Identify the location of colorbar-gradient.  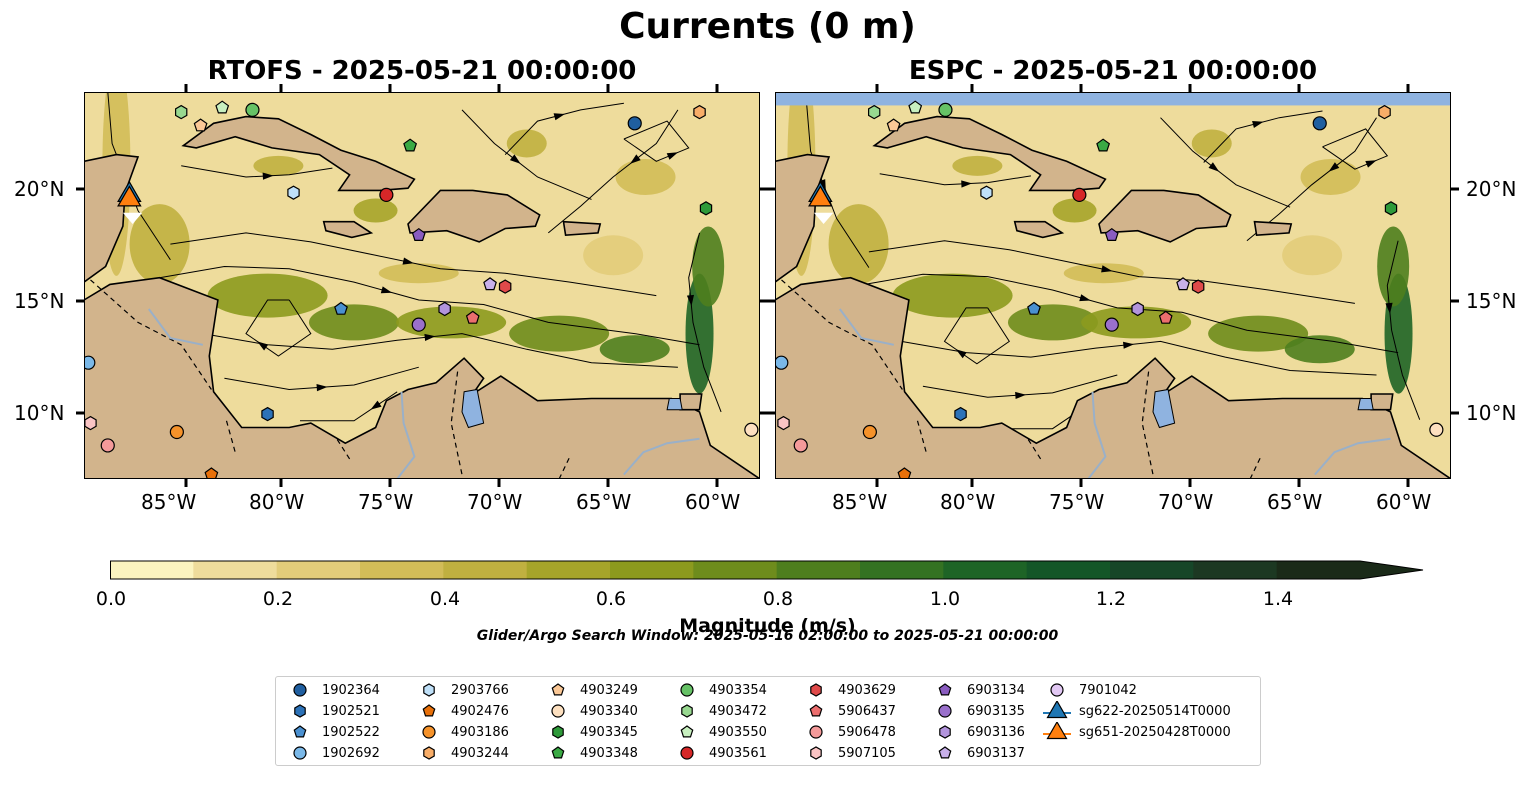
(767, 570).